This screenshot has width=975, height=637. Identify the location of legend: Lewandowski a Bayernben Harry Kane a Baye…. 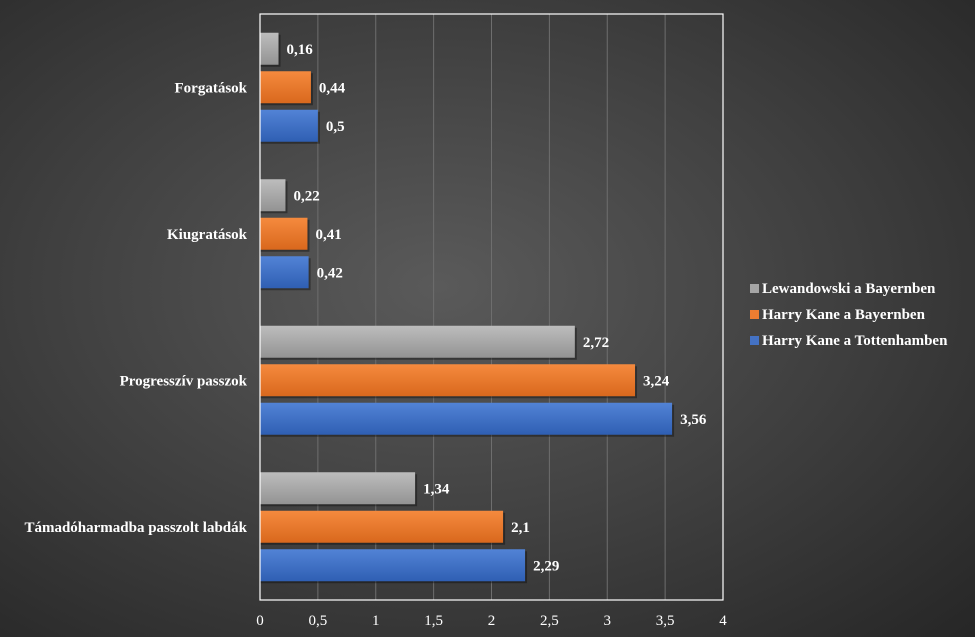
(849, 315).